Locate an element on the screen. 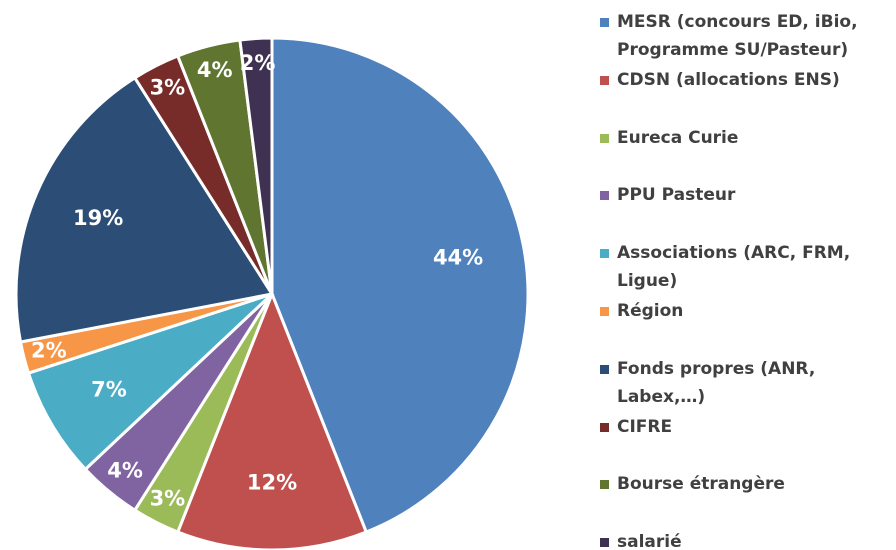 This screenshot has height=550, width=896. legend-item: Fonds propres (ANR, Labex,…) is located at coordinates (745, 383).